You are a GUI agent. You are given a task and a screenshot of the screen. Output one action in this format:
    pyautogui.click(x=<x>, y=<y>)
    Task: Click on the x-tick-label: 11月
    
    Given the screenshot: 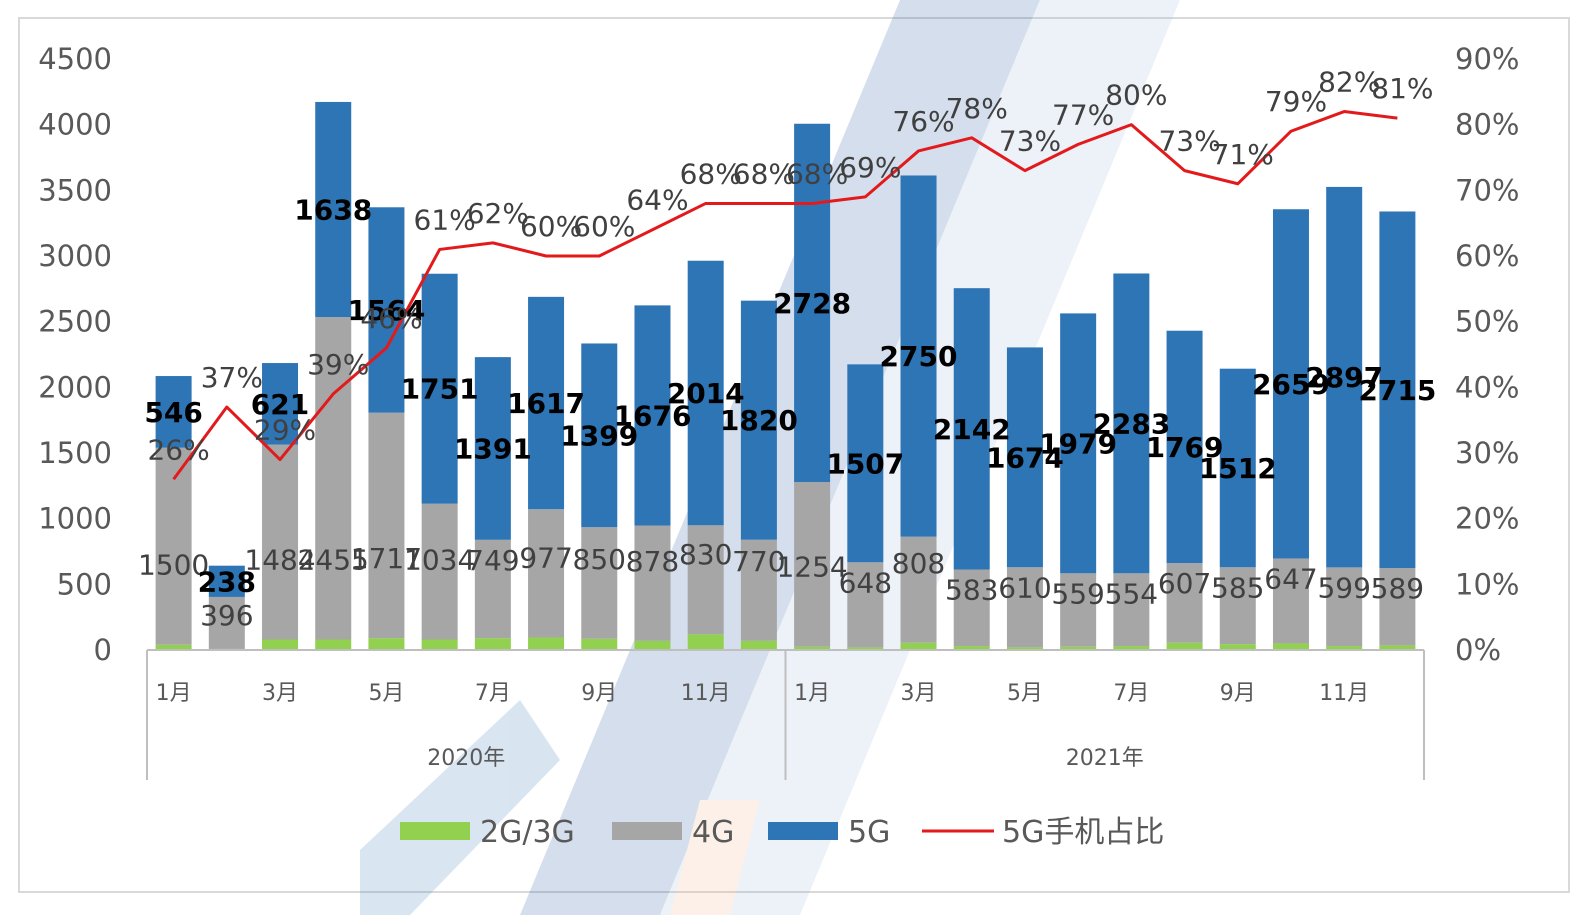 What is the action you would take?
    pyautogui.click(x=1344, y=693)
    